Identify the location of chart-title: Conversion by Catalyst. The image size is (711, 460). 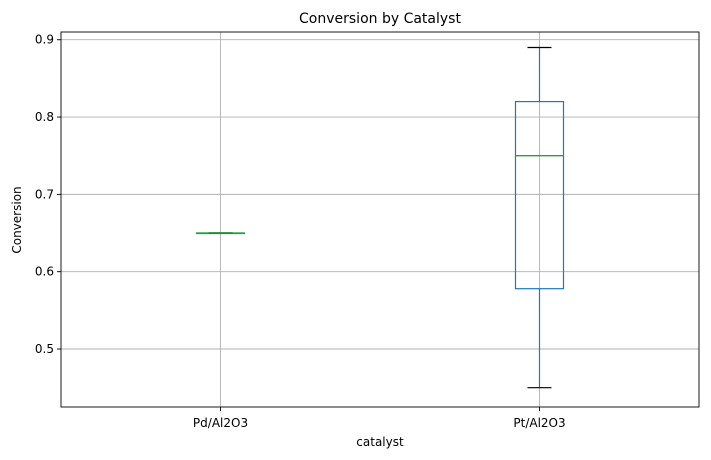
(380, 19).